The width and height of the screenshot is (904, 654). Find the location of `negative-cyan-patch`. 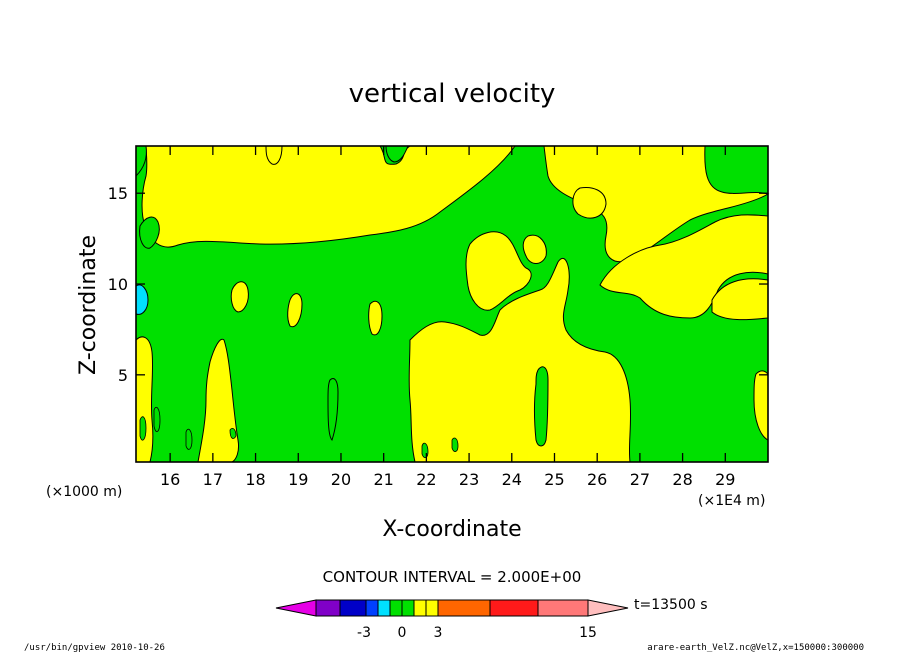

negative-cyan-patch is located at coordinates (142, 299).